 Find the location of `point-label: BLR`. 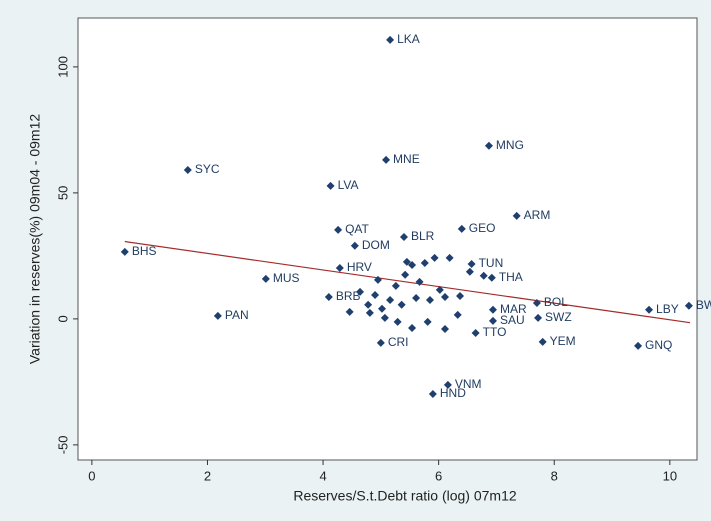

point-label: BLR is located at coordinates (423, 236).